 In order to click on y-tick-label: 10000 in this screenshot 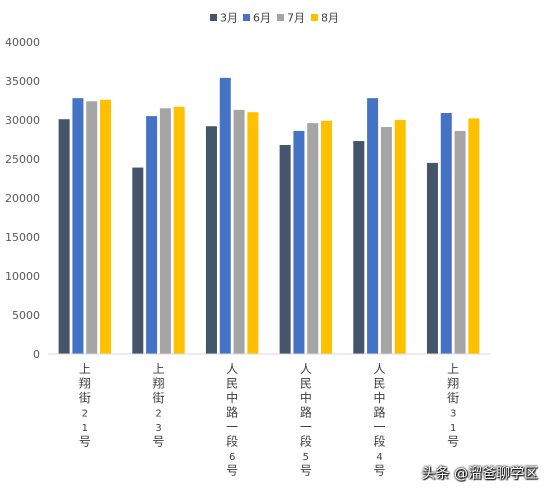, I will do `click(22, 276)`.